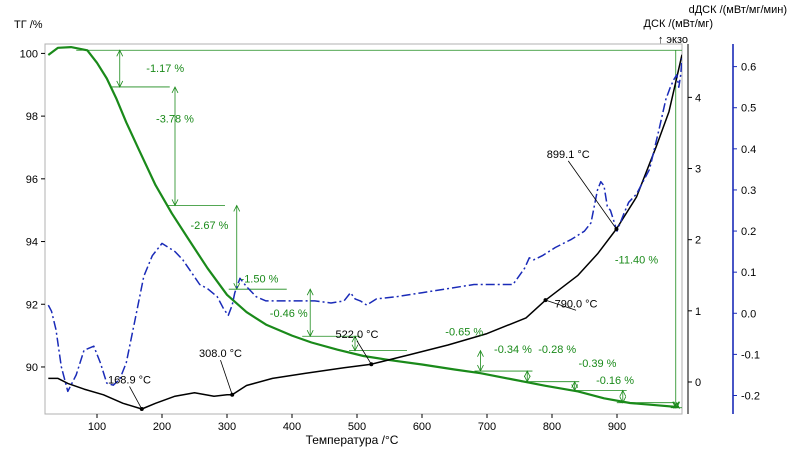  What do you see at coordinates (227, 427) in the screenshot?
I see `x-tick-label: 300` at bounding box center [227, 427].